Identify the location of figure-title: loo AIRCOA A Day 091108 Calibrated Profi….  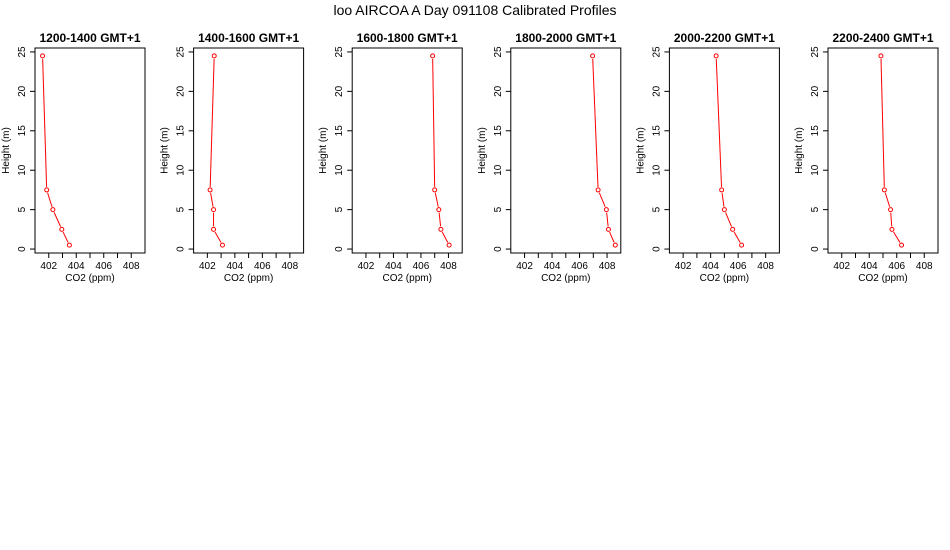
(475, 10).